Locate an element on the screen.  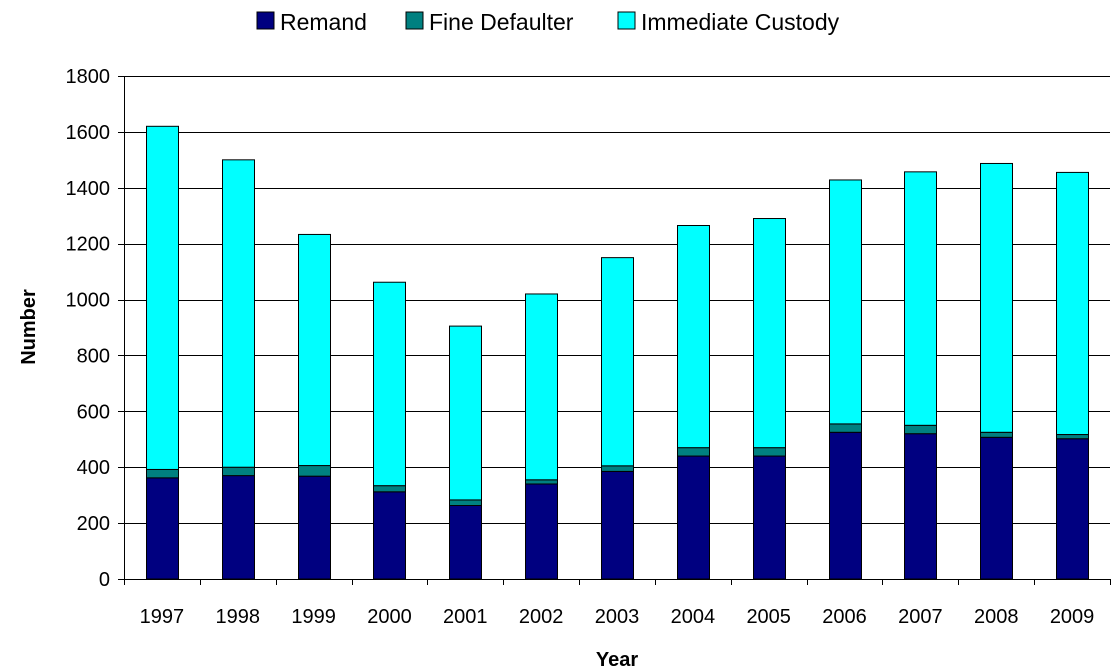
bar-fine-defaulter-2006 is located at coordinates (845, 428).